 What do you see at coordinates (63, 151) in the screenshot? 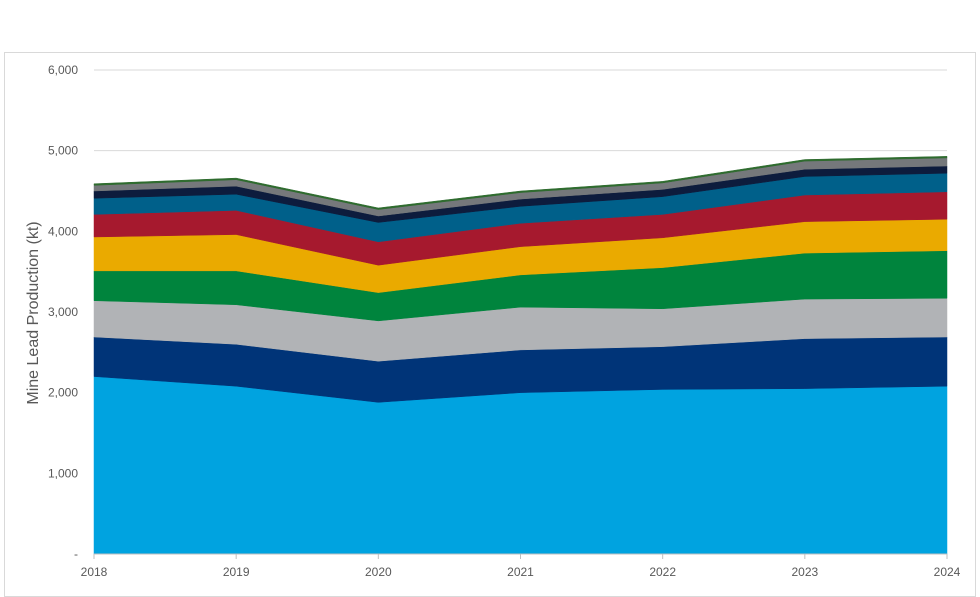
I see `y-tick-label: 5,000` at bounding box center [63, 151].